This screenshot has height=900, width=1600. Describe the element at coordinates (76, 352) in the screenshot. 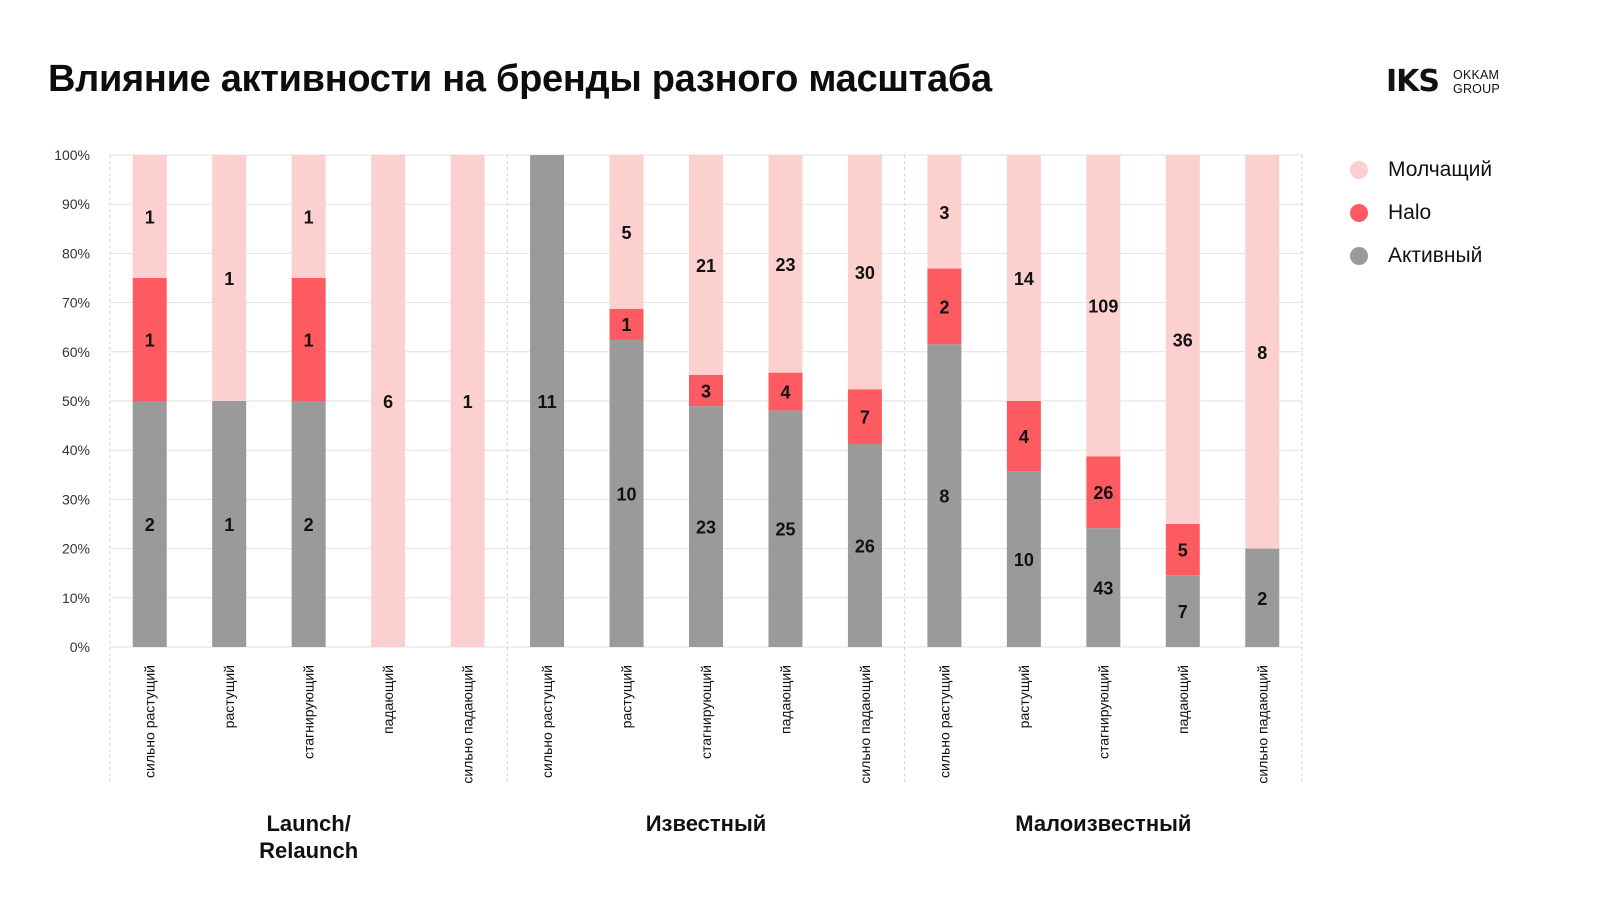

I see `y-tick-label: 60%` at that location.